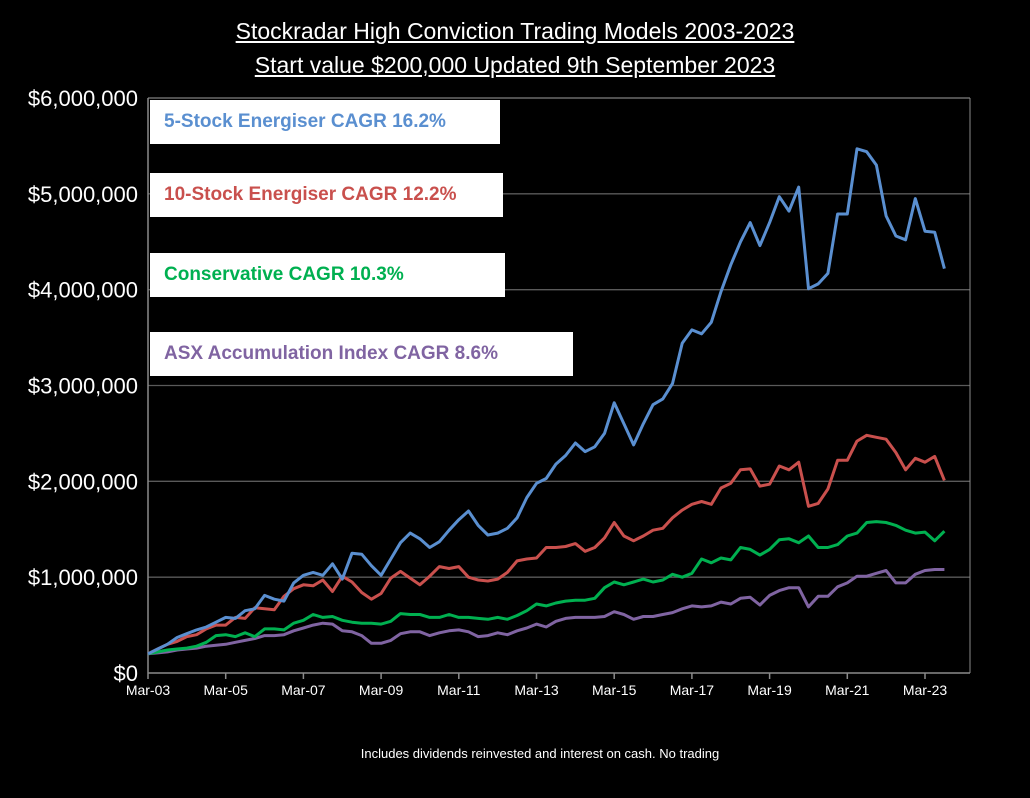 The width and height of the screenshot is (1030, 798). Describe the element at coordinates (459, 690) in the screenshot. I see `x-tick-label: Mar-11` at that location.